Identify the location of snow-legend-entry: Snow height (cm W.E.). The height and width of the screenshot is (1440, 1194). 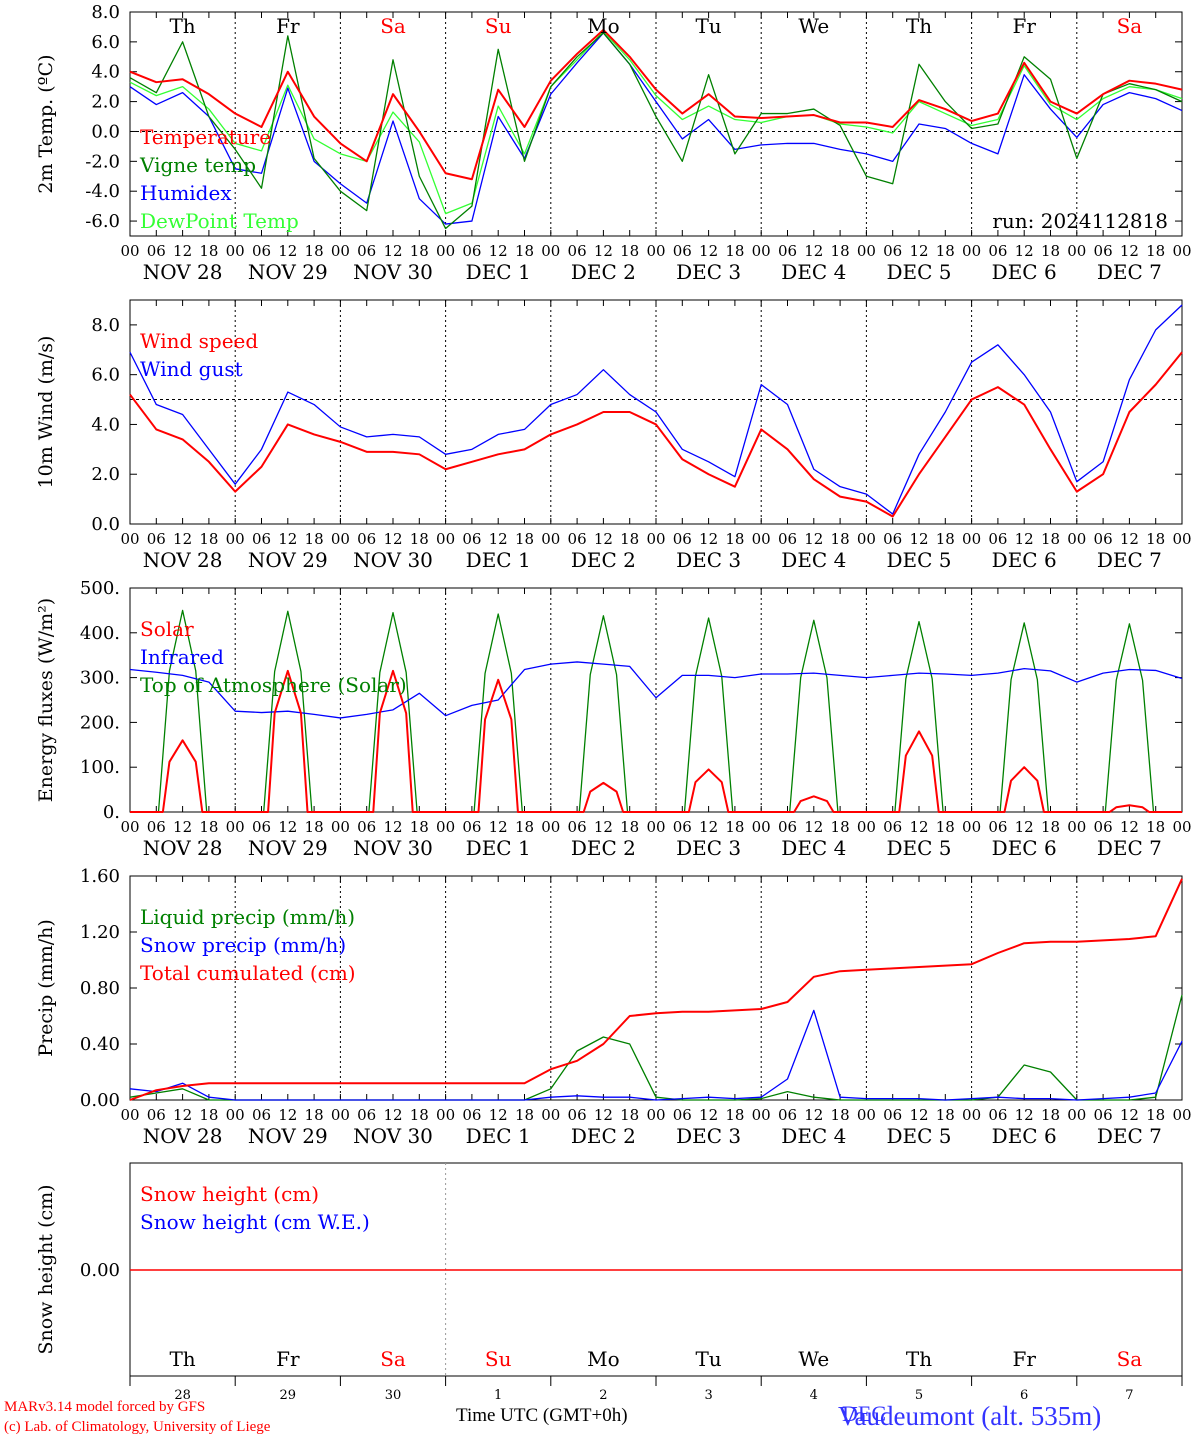
(255, 1222).